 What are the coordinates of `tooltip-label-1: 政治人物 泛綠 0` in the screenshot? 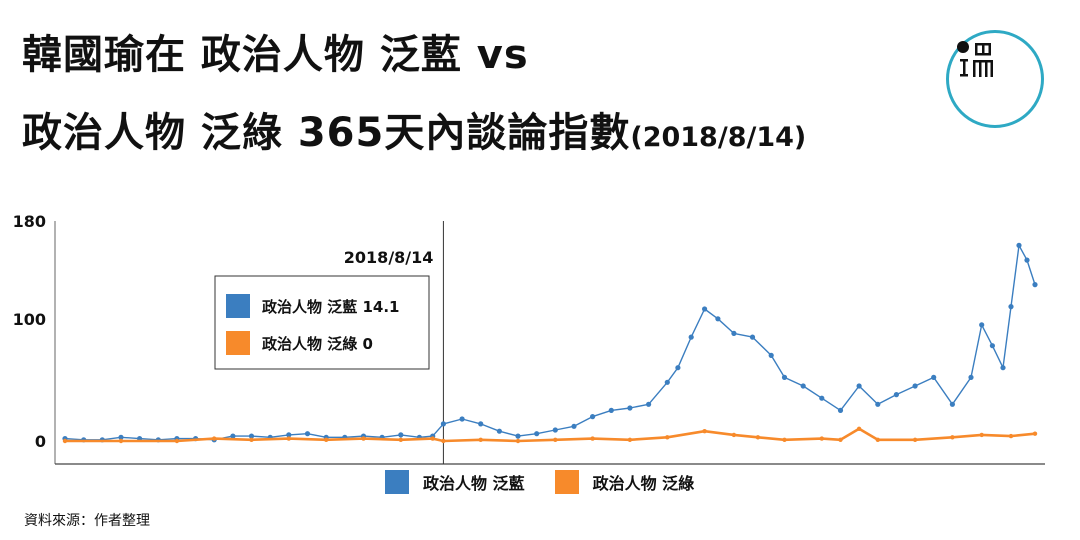 It's located at (317, 344).